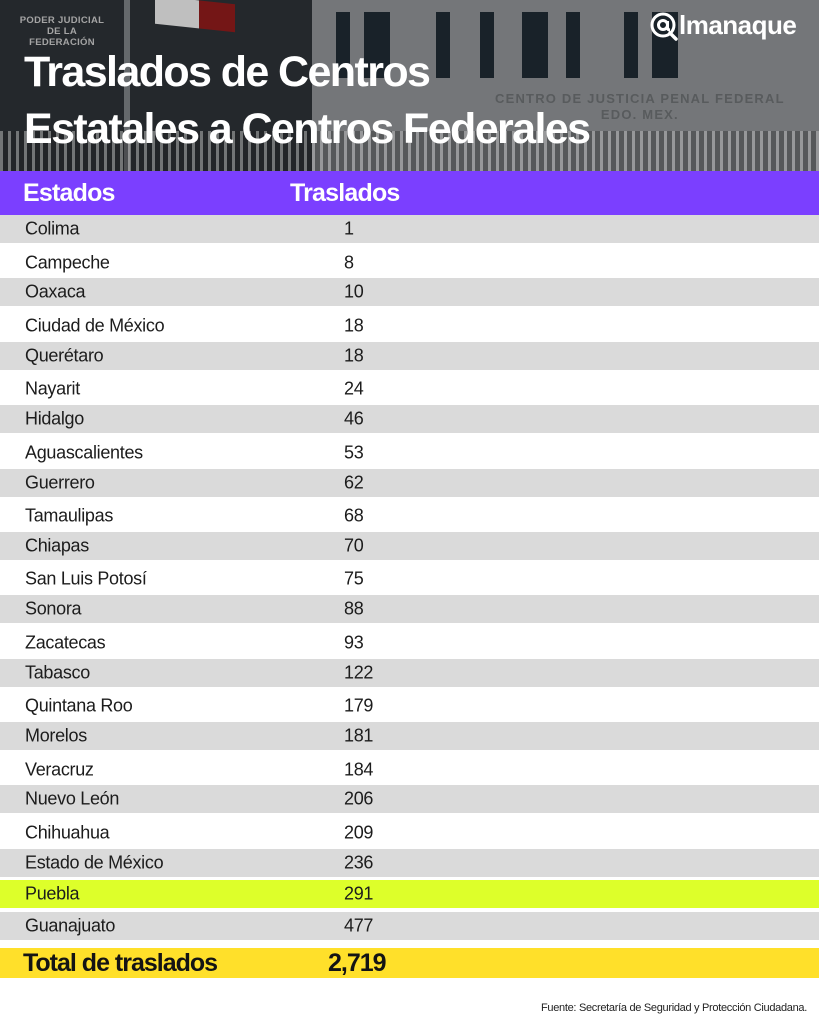  I want to click on transfer-count: 1, so click(349, 228).